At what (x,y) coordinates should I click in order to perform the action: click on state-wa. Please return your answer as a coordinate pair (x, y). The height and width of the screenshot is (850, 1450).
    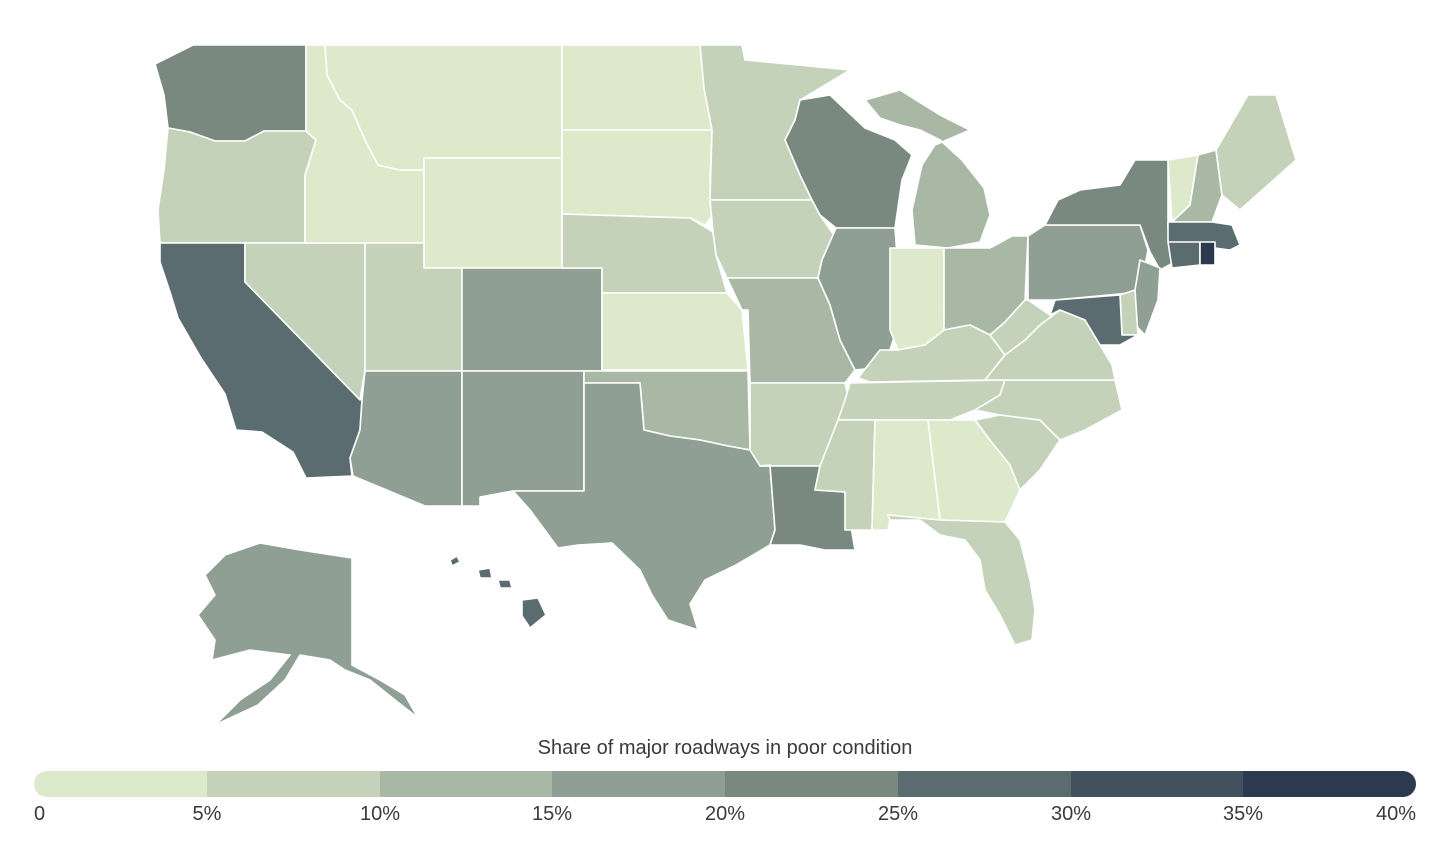
    Looking at the image, I should click on (230, 93).